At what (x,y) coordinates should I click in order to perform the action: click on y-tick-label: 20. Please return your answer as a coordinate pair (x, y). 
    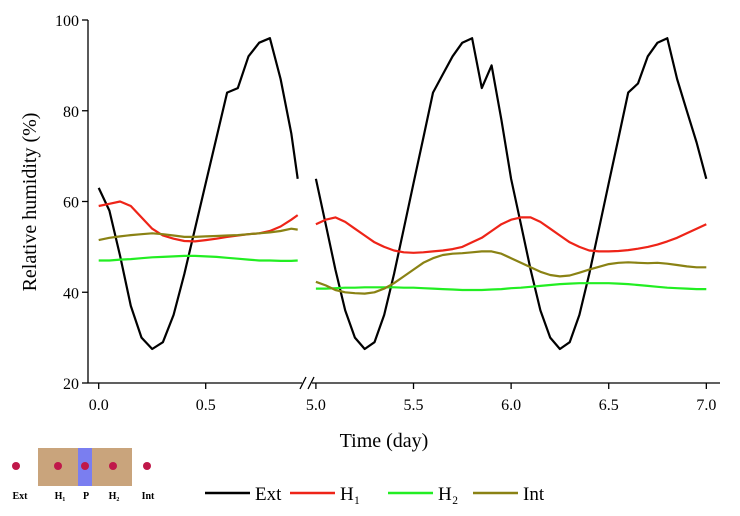
    Looking at the image, I should click on (71, 384).